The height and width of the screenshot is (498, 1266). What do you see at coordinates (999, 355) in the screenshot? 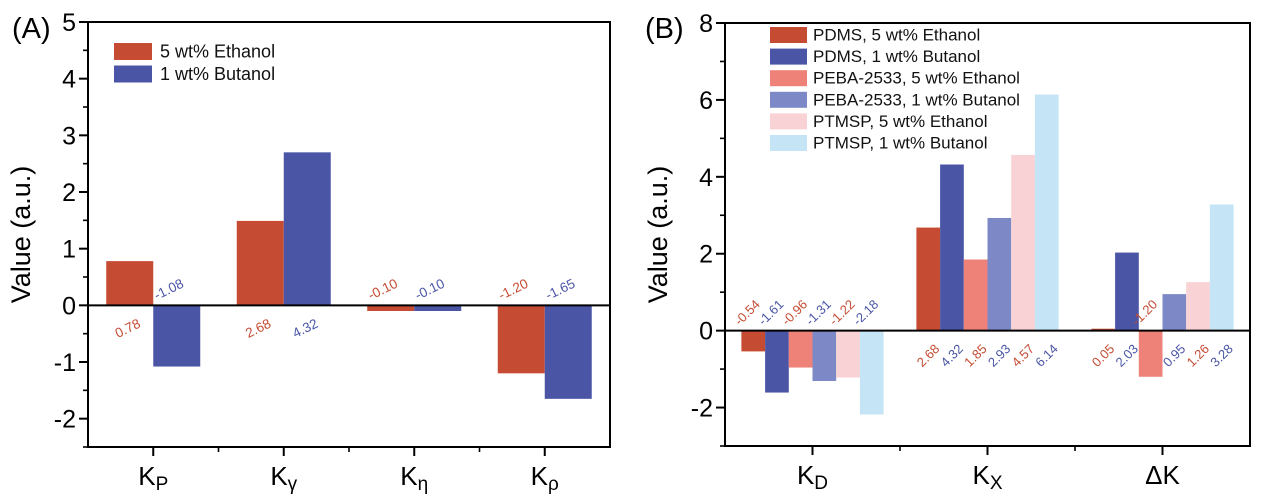
I see `value-label: 2.93` at bounding box center [999, 355].